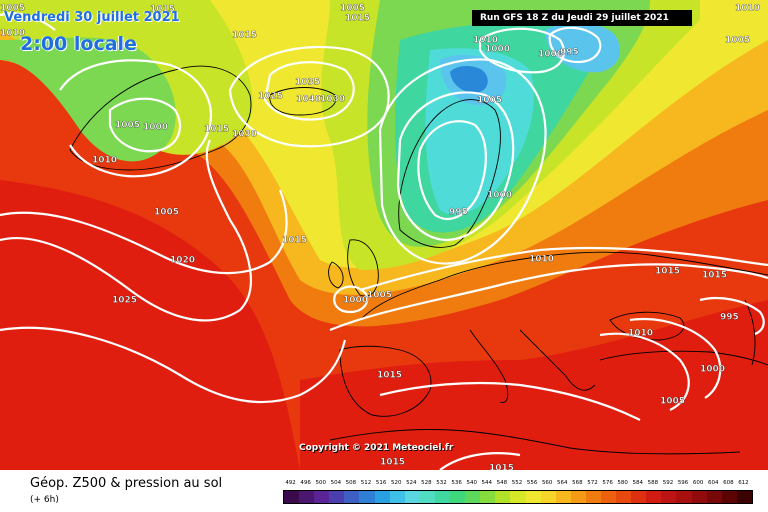  I want to click on color-scale-value: 500, so click(320, 483).